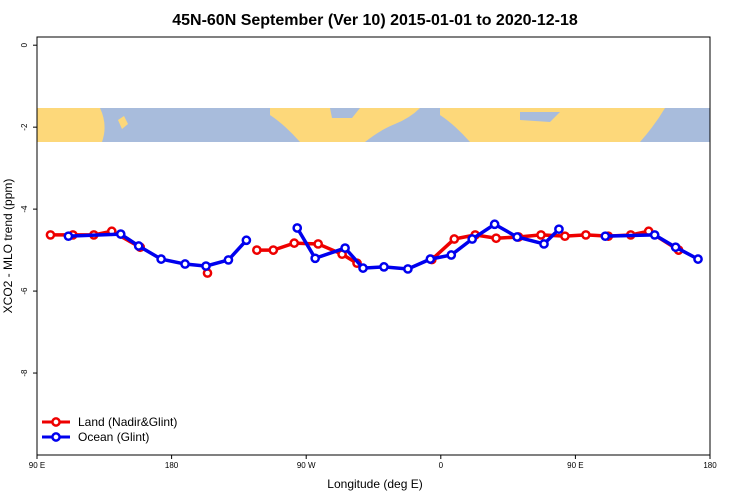  I want to click on y-tick-label: 0, so click(24, 44).